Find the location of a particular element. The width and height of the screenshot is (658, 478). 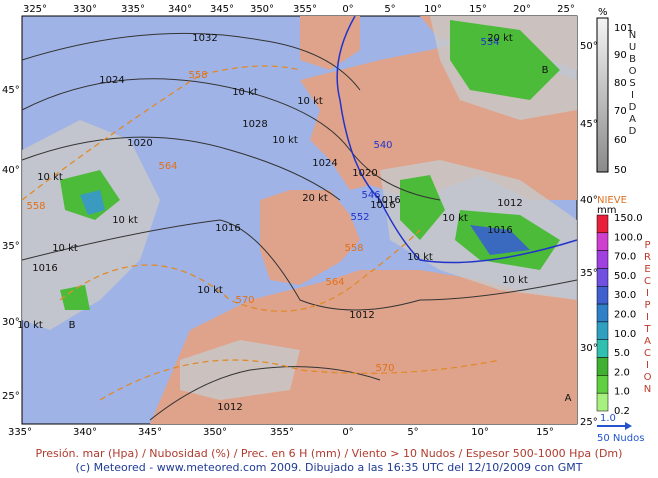

map-label: 1028 is located at coordinates (254, 124).